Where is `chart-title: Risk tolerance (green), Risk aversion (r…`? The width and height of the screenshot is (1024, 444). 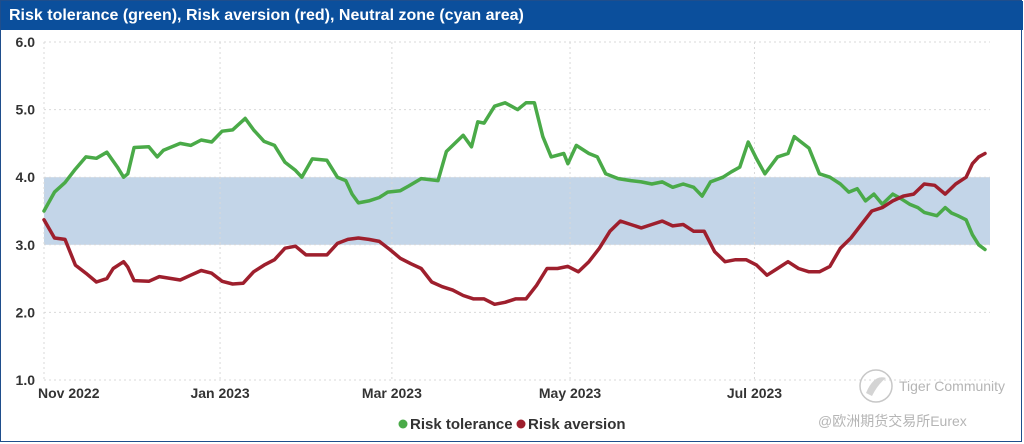 chart-title: Risk tolerance (green), Risk aversion (r… is located at coordinates (512, 15).